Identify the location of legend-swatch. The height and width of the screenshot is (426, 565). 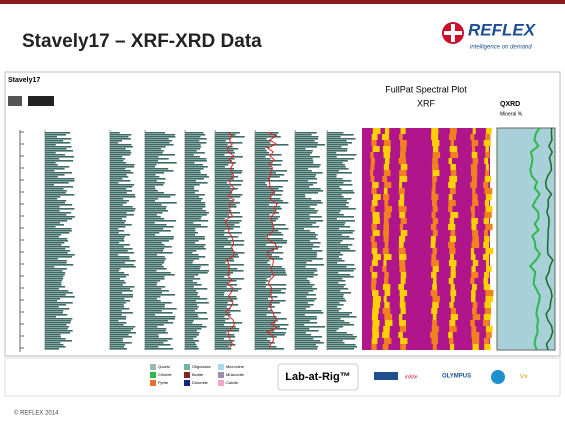
(187, 375).